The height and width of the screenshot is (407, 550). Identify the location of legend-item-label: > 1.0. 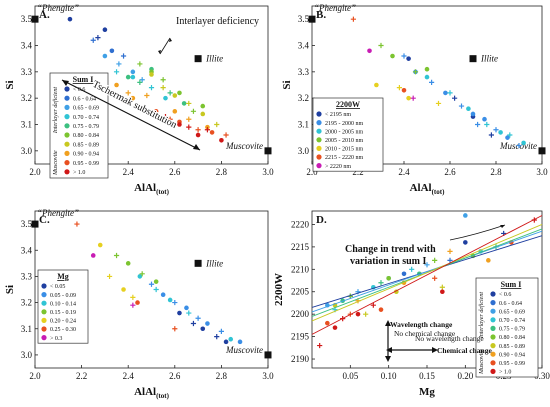
(79, 173).